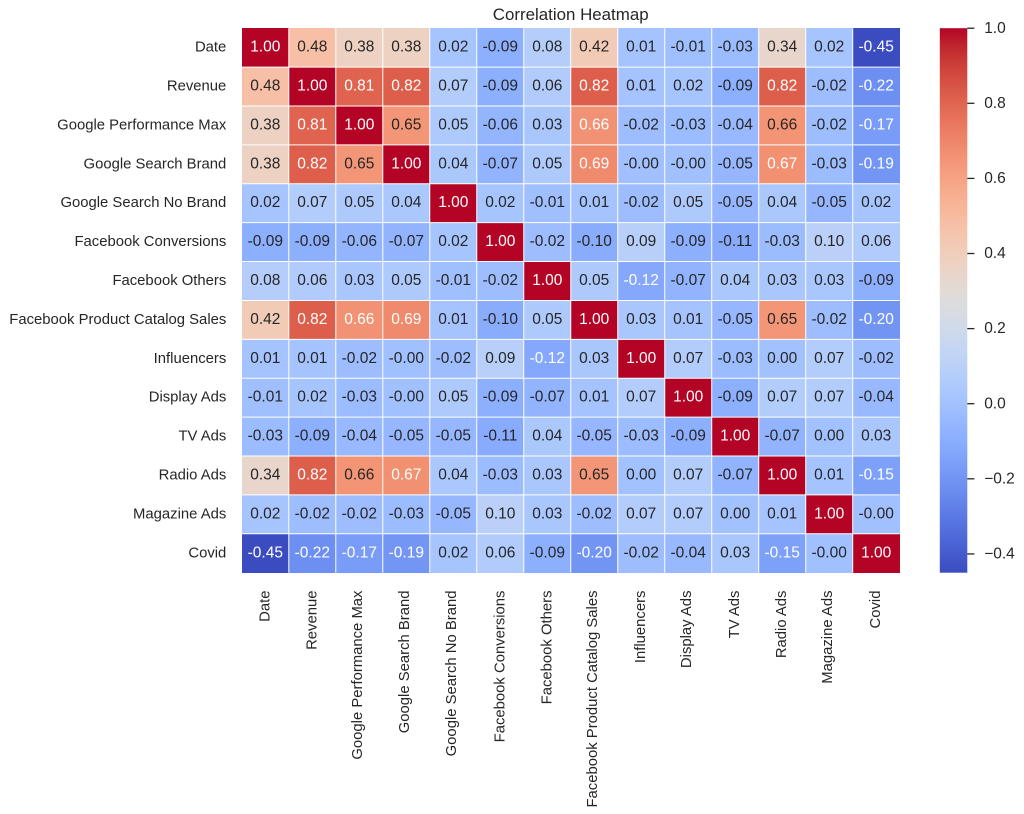 The width and height of the screenshot is (1024, 814). I want to click on svg-text: Display Ads, so click(188, 398).